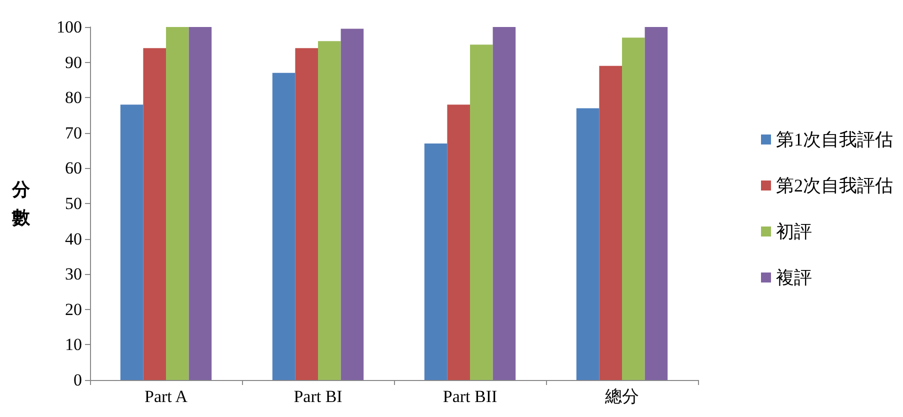 This screenshot has width=903, height=417. What do you see at coordinates (794, 232) in the screenshot?
I see `legend-label: 初評` at bounding box center [794, 232].